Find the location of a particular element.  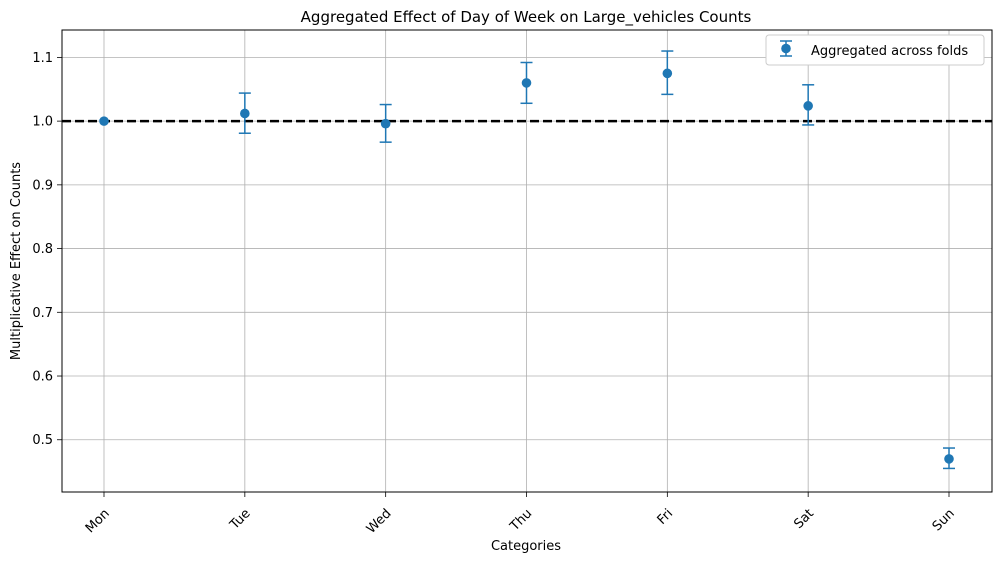

legend-marker is located at coordinates (786, 48).